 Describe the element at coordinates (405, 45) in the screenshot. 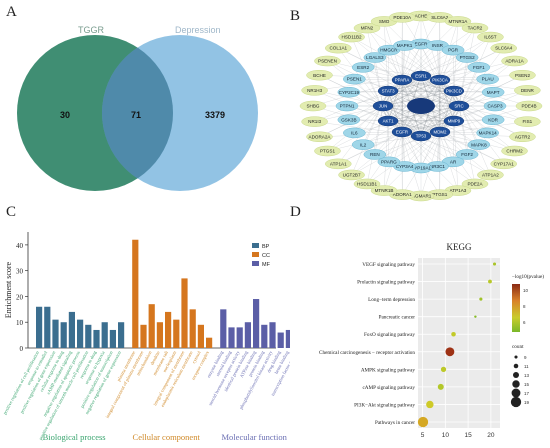

I see `network-node-label: MAPK1` at that location.